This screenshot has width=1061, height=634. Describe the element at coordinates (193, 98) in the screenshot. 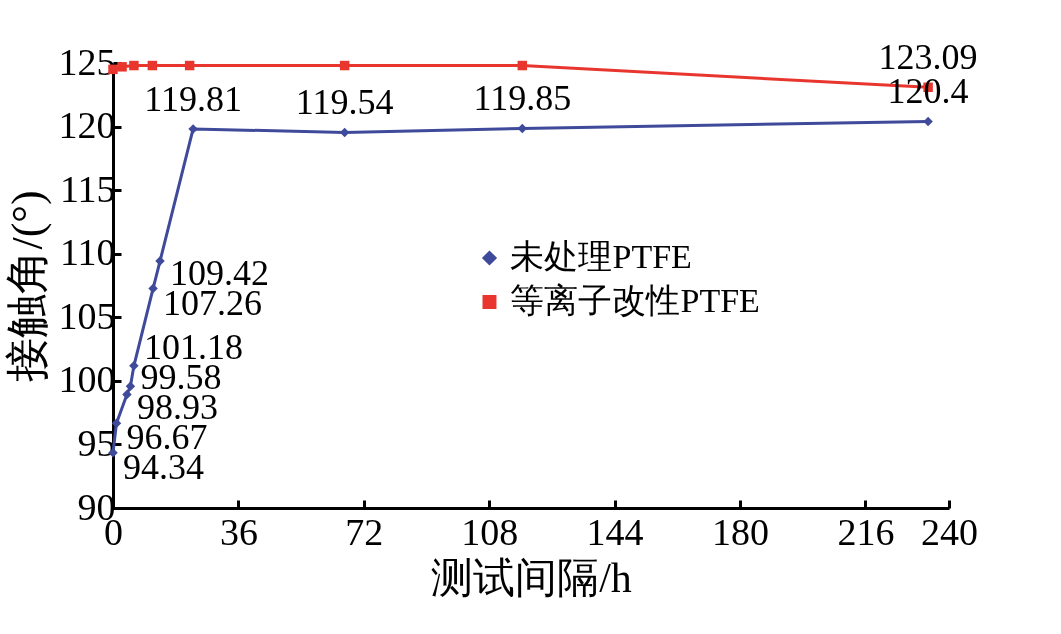

I see `data-label: 119.81` at that location.